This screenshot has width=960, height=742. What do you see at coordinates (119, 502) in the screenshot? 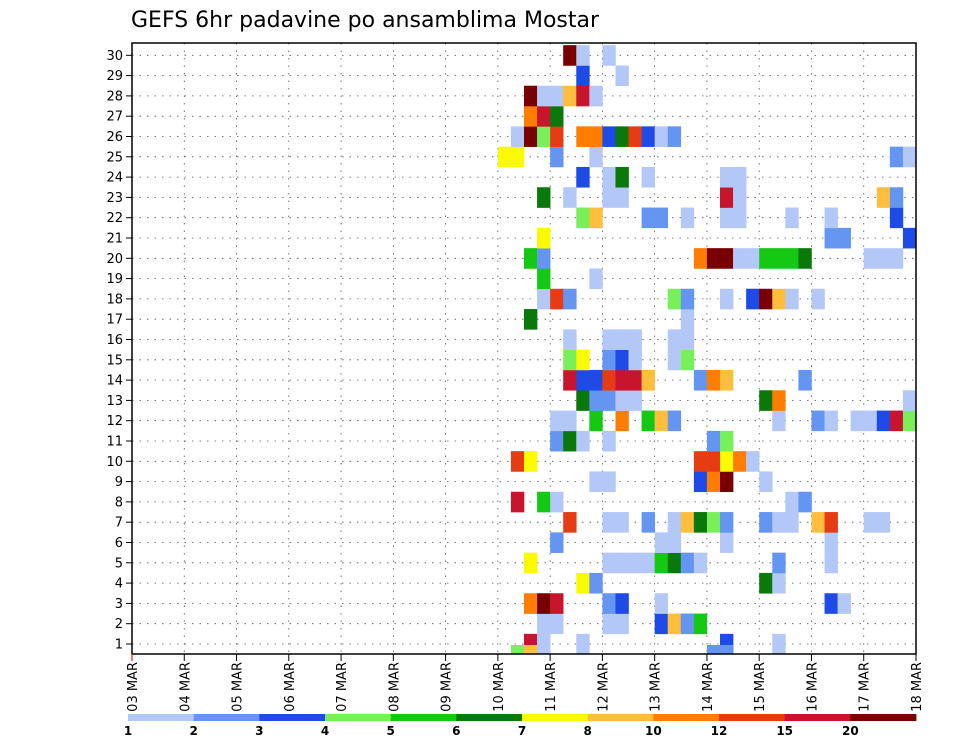
I see `y-tick-label: 8` at bounding box center [119, 502].